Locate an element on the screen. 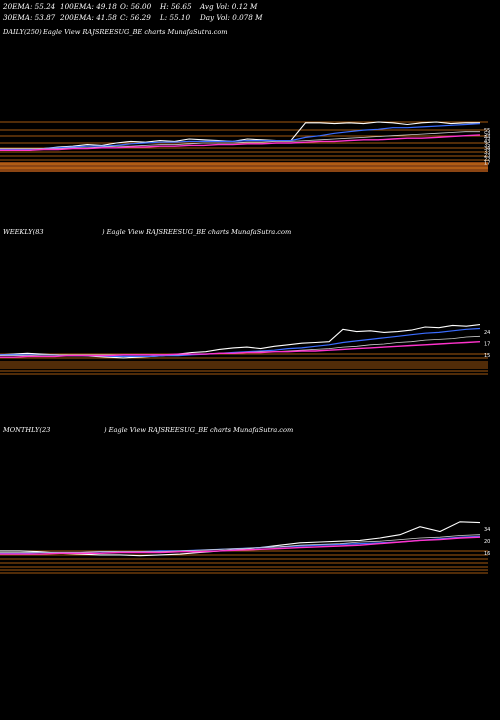 The width and height of the screenshot is (500, 720). right-tick-label: 44 is located at coordinates (487, 138).